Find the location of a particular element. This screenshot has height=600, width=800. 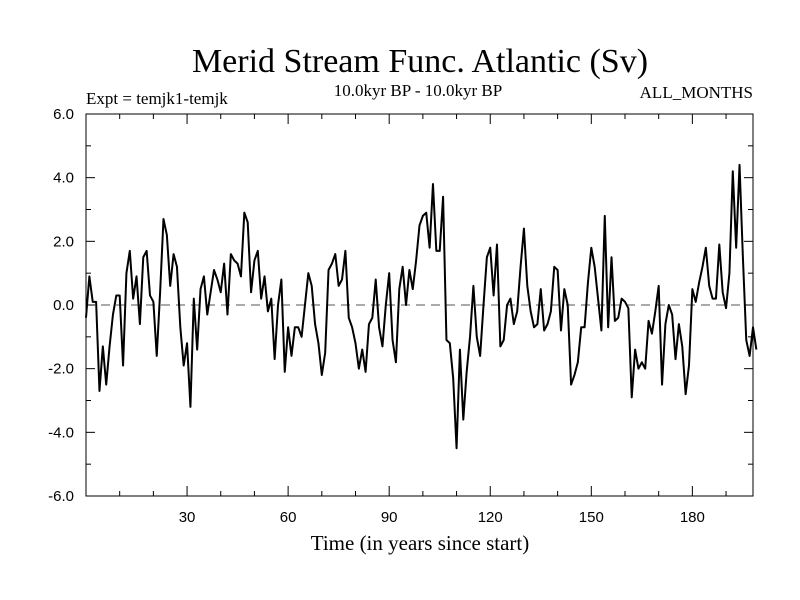

x-tick-label: 150 is located at coordinates (591, 517).